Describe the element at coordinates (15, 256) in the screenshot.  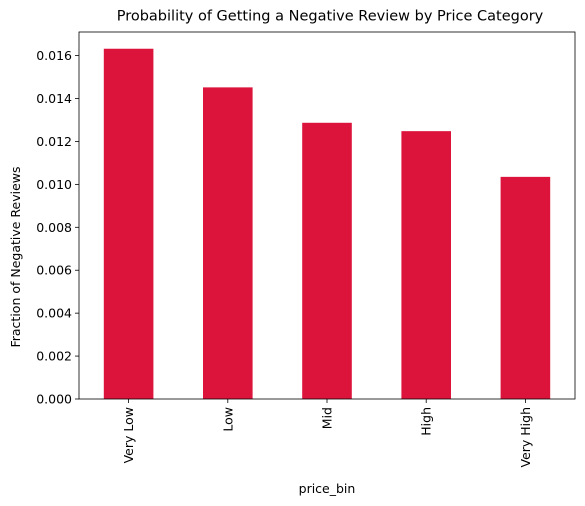
I see `y-axis-title: Fraction of Negative Reviews` at that location.